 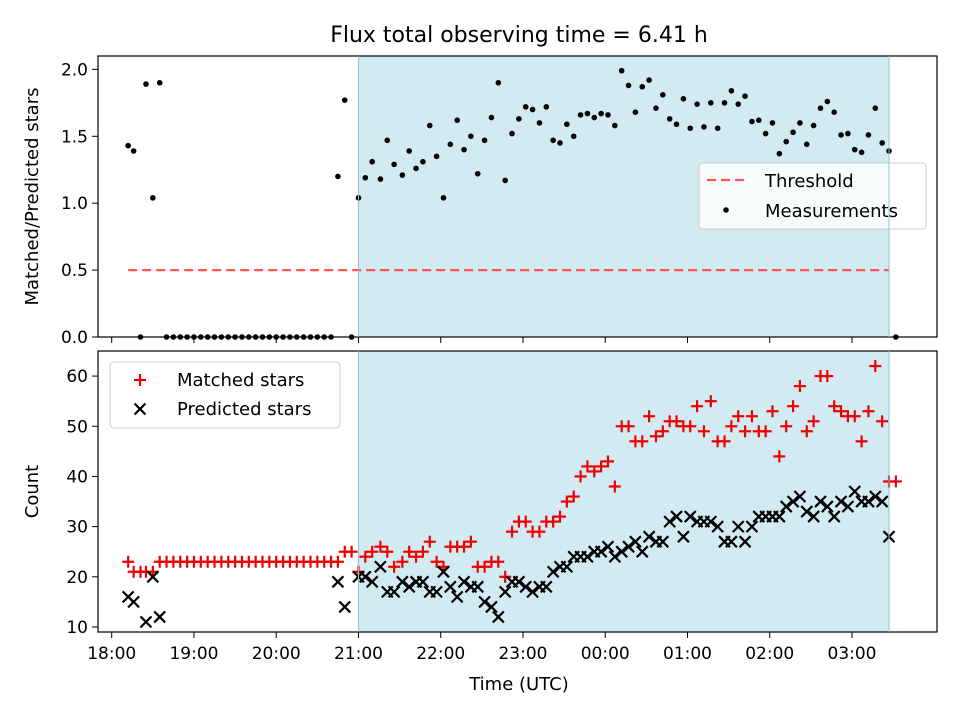 I want to click on y-tick-label: 40, so click(x=77, y=477).